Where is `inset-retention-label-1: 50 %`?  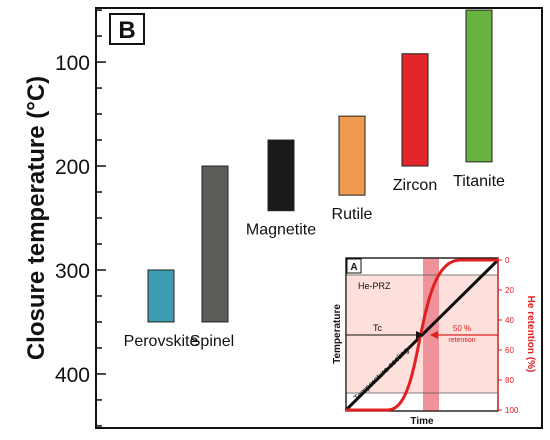
inset-retention-label-1: 50 % is located at coordinates (462, 328).